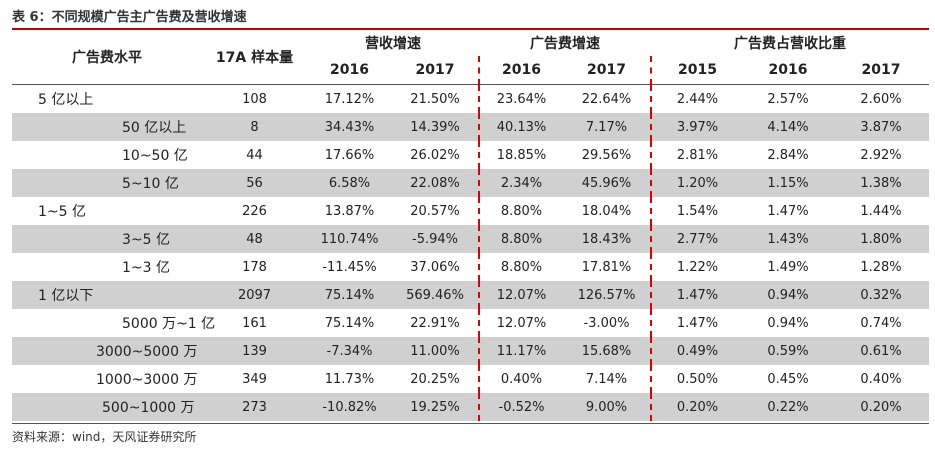  I want to click on cell-ad2017: 15.68%, so click(607, 351).